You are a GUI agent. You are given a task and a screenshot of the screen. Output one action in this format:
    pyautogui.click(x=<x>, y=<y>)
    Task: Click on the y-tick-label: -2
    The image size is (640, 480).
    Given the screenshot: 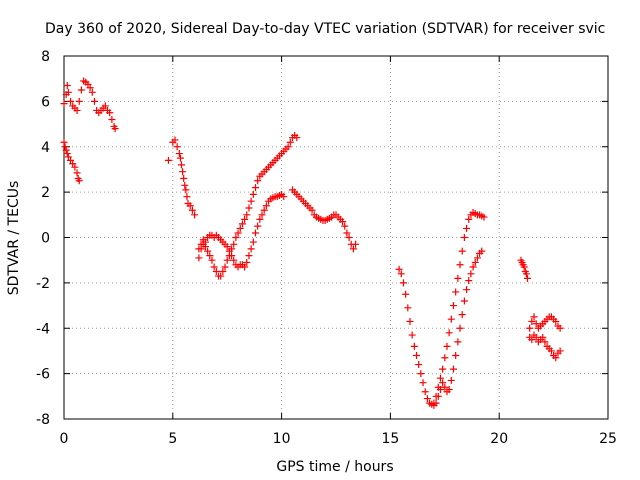 What is the action you would take?
    pyautogui.click(x=43, y=284)
    